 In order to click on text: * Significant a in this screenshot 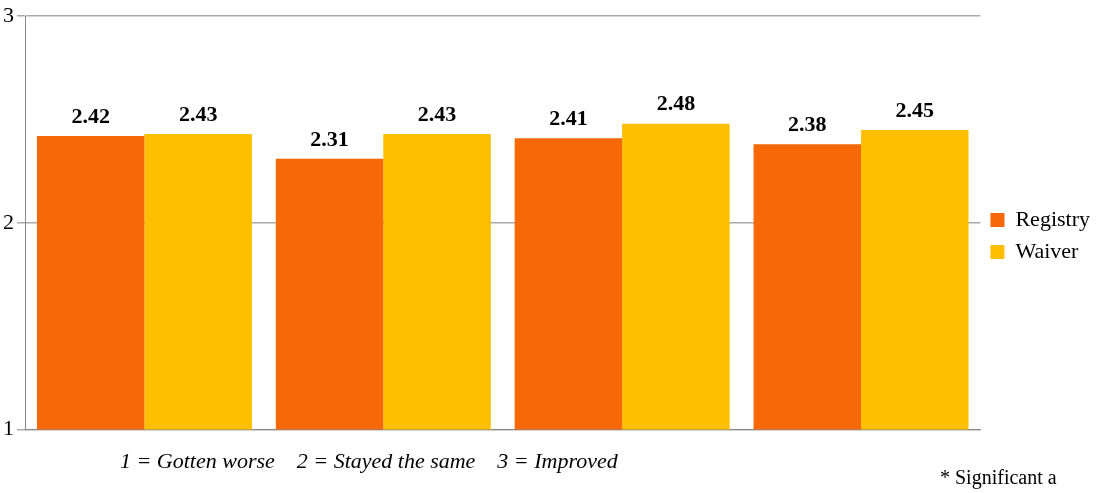, I will do `click(998, 477)`.